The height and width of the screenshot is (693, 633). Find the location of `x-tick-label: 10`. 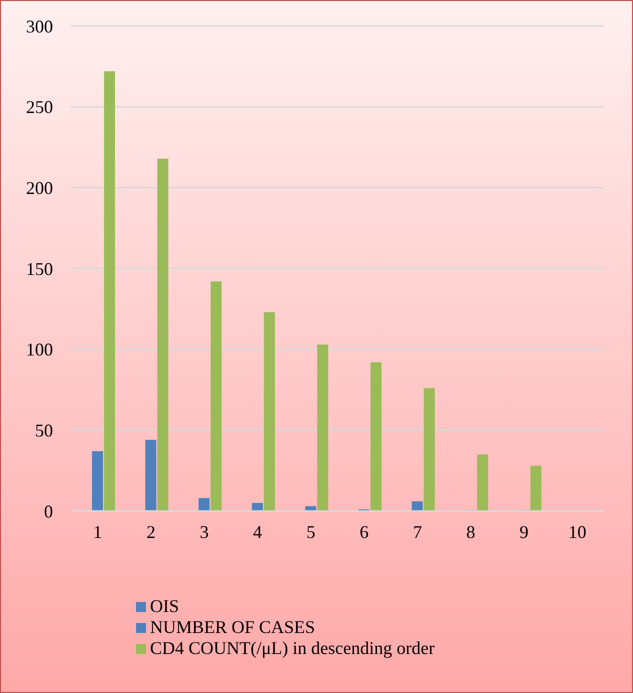

x-tick-label: 10 is located at coordinates (577, 532).